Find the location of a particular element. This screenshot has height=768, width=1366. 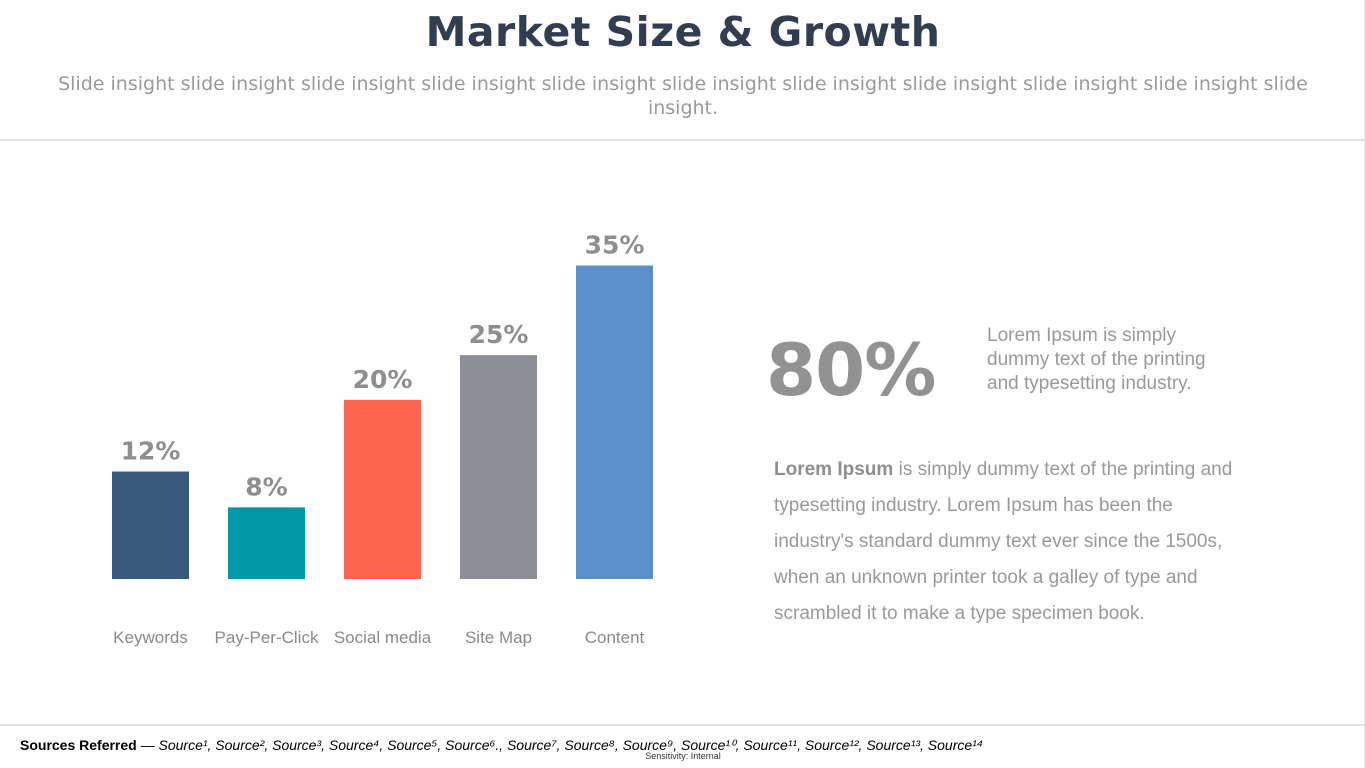

slide-right-border is located at coordinates (1365, 384).